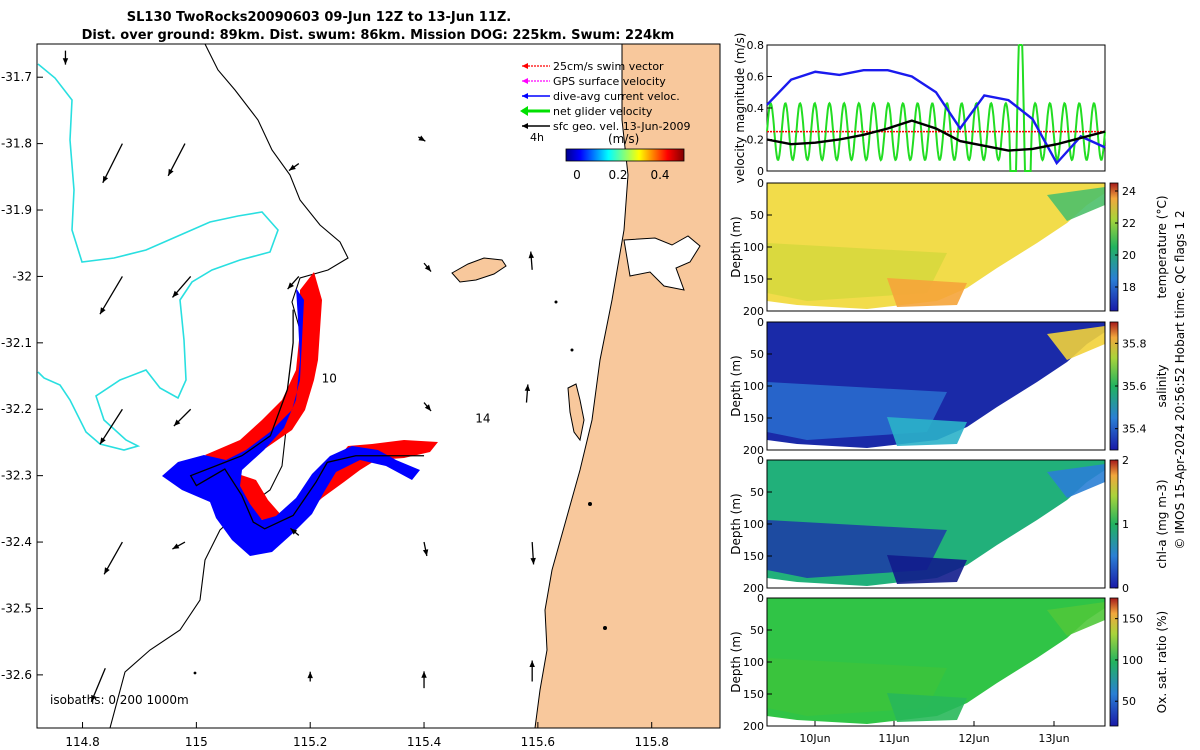 The width and height of the screenshot is (1200, 750). What do you see at coordinates (1129, 255) in the screenshot?
I see `colorbar-tick-label: 20` at bounding box center [1129, 255].